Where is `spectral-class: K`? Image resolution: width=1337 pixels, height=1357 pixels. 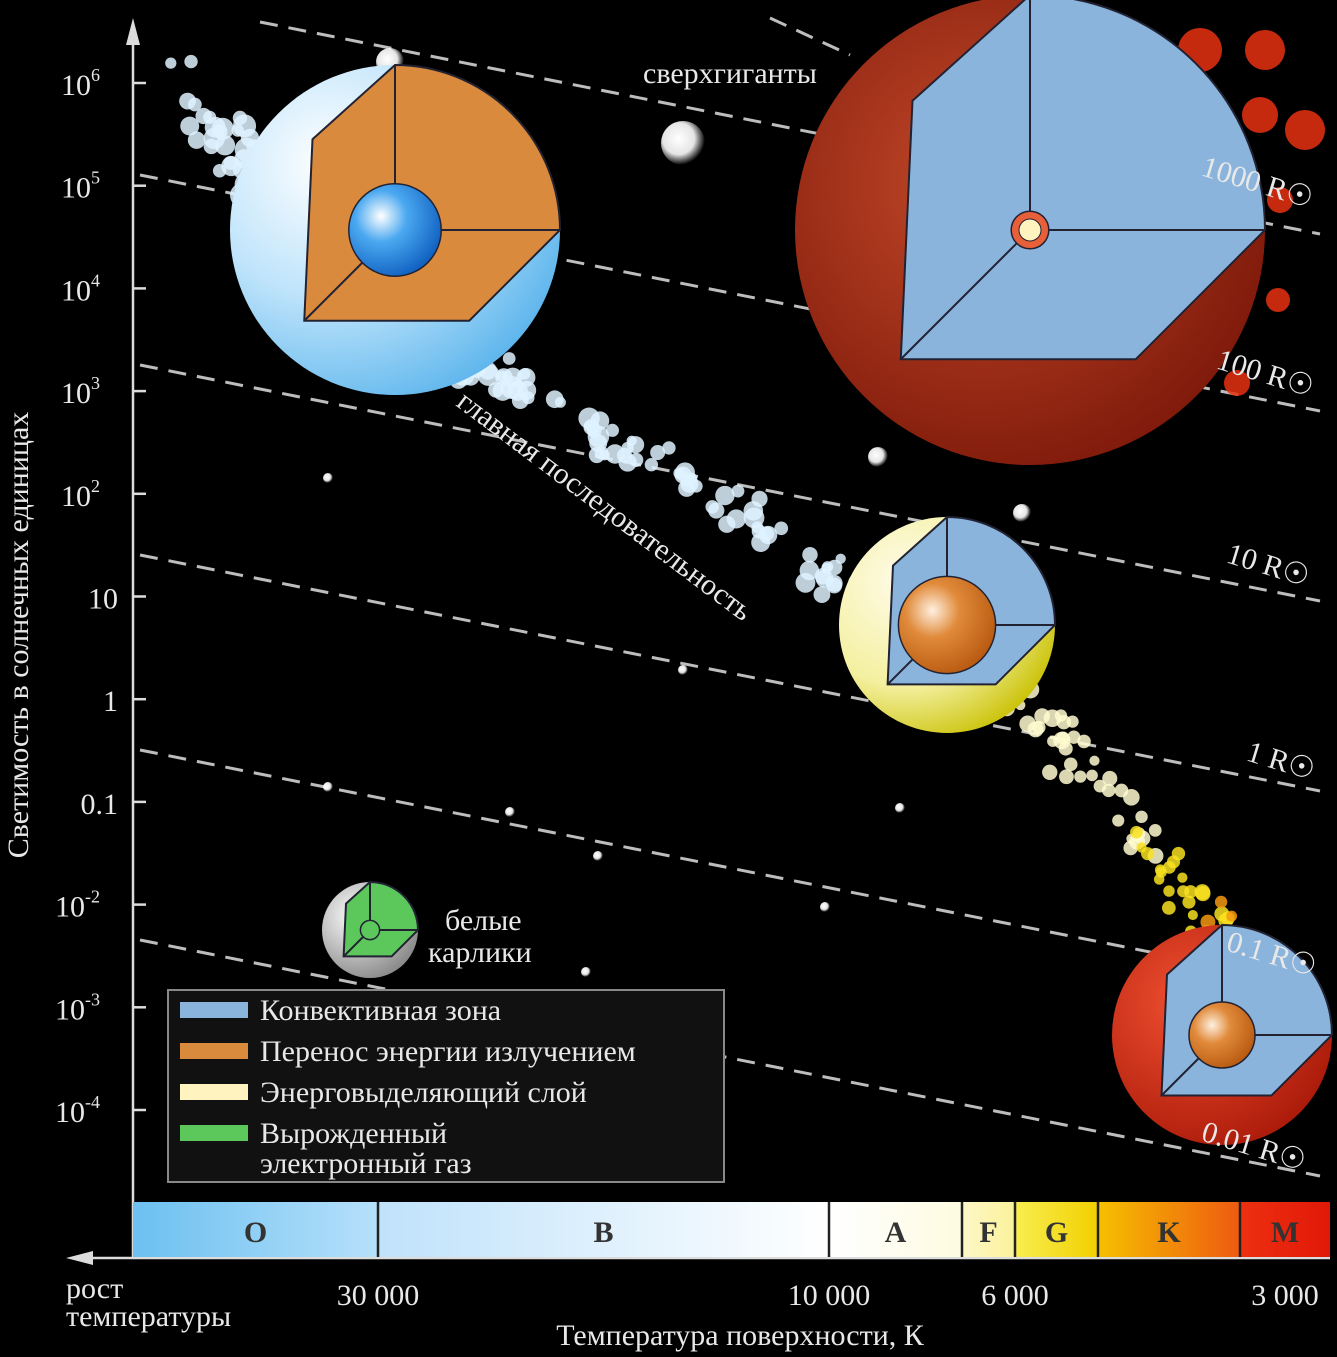
spectral-class: K is located at coordinates (1169, 1232).